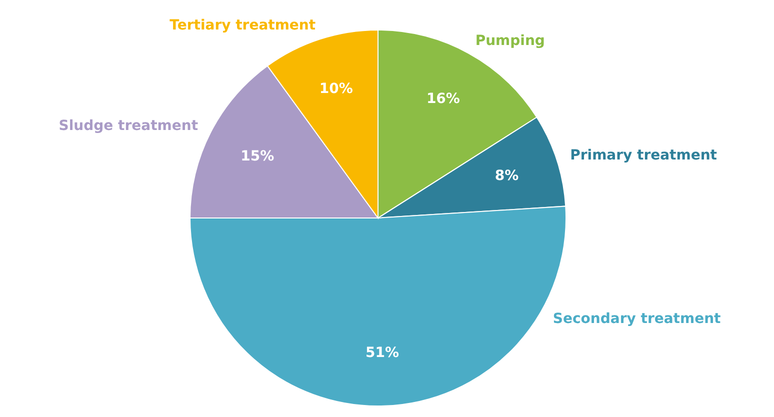  I want to click on slice-label: Primary treatment, so click(644, 155).